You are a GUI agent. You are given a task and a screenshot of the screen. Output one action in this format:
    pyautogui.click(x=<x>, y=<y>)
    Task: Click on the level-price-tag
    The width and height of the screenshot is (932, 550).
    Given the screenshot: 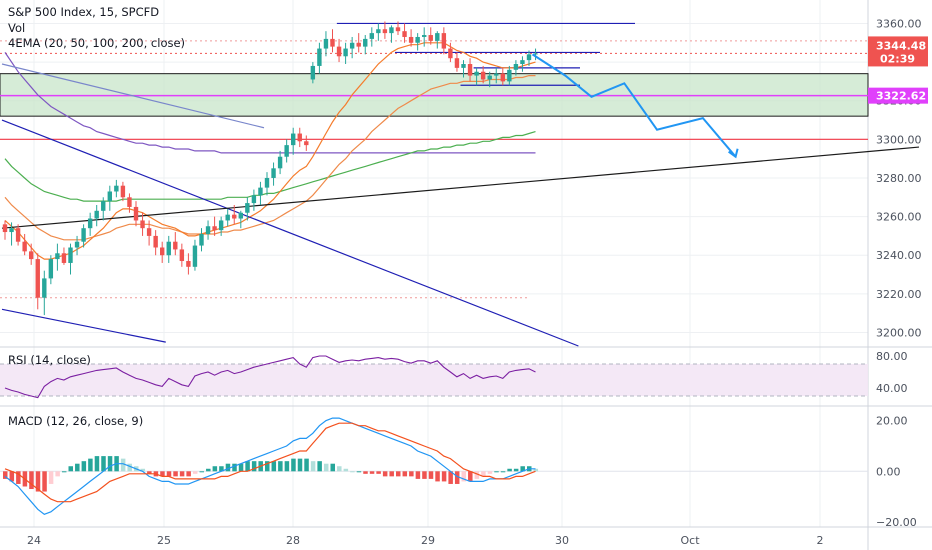 What is the action you would take?
    pyautogui.click(x=898, y=95)
    